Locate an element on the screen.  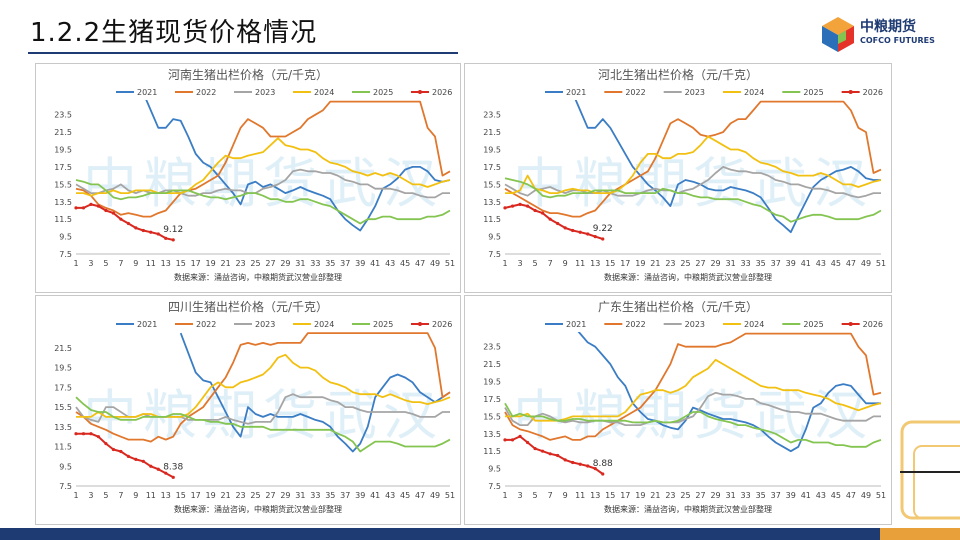
legend-label-2025: 2025 is located at coordinates (383, 324).